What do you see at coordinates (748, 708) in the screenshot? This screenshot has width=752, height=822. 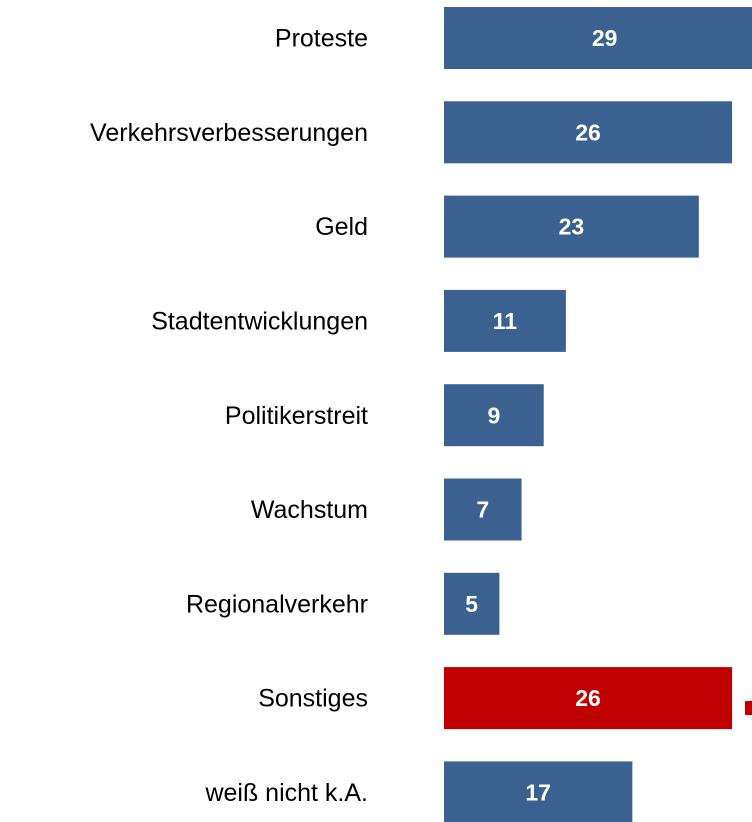 I see `clipped-marker` at bounding box center [748, 708].